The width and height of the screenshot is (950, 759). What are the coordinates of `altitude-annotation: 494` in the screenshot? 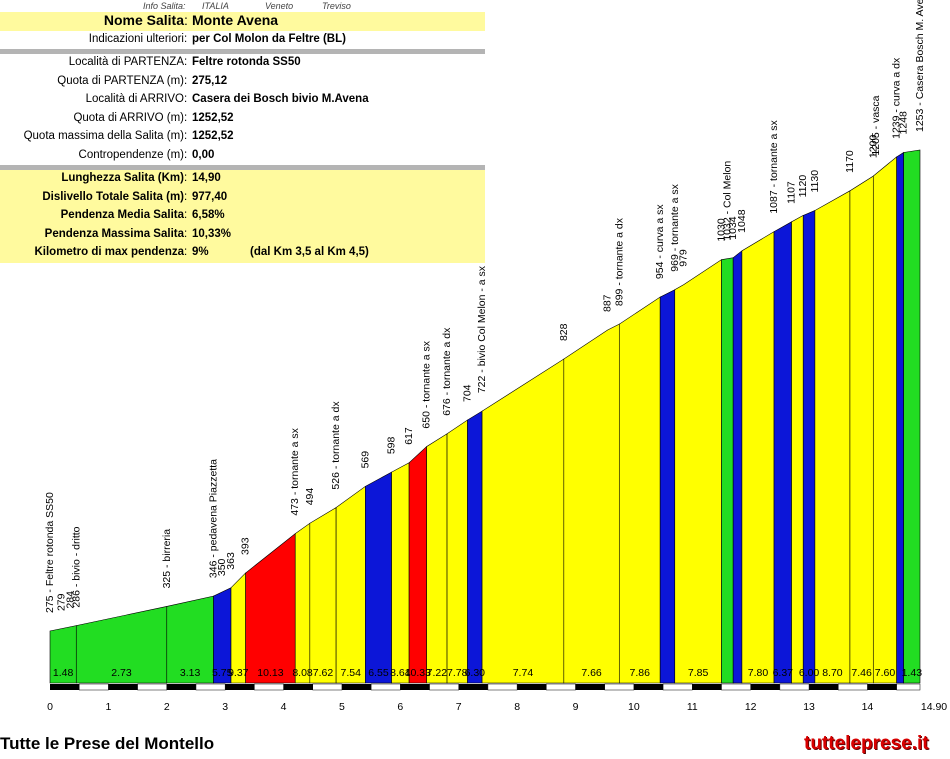 It's located at (310, 497).